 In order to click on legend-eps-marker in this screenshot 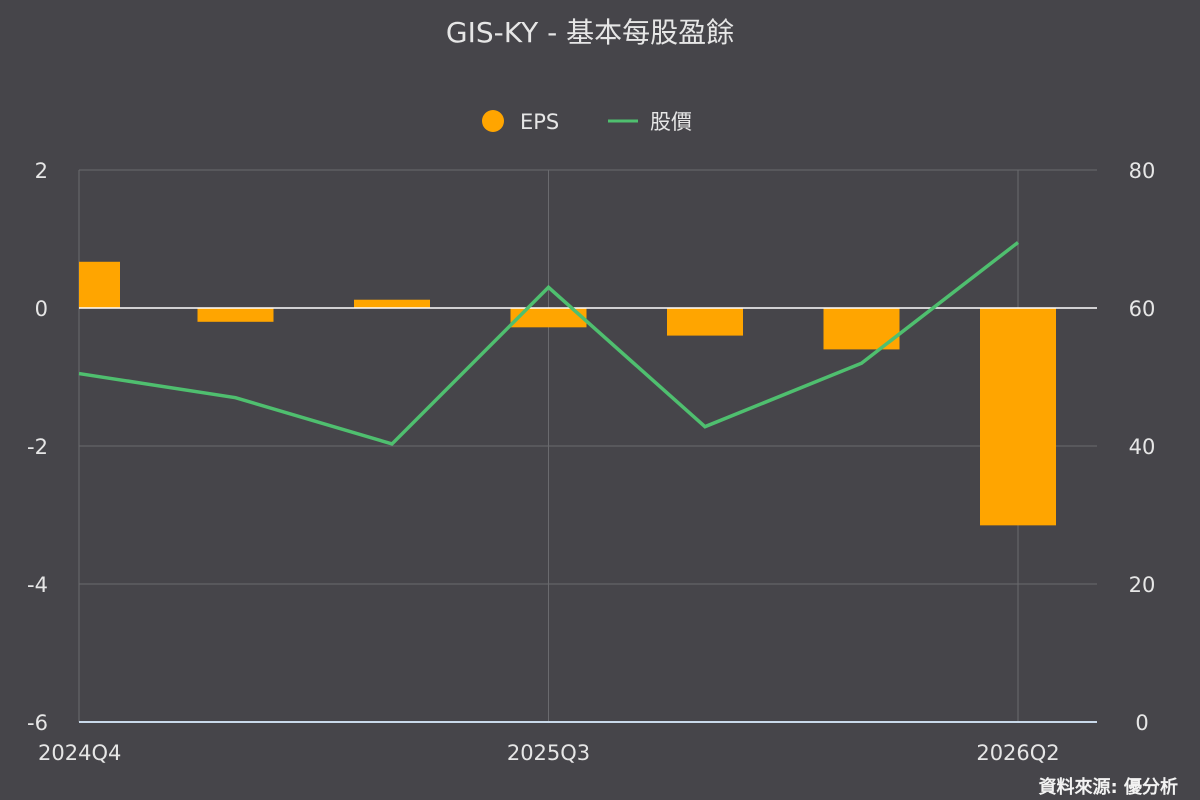, I will do `click(493, 121)`.